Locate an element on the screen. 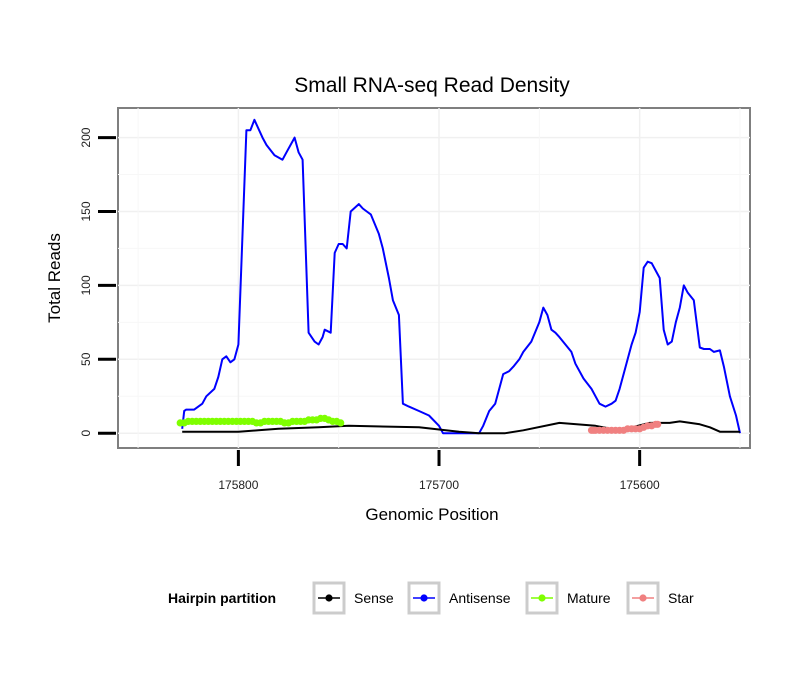  legend-label-star: Star is located at coordinates (681, 598).